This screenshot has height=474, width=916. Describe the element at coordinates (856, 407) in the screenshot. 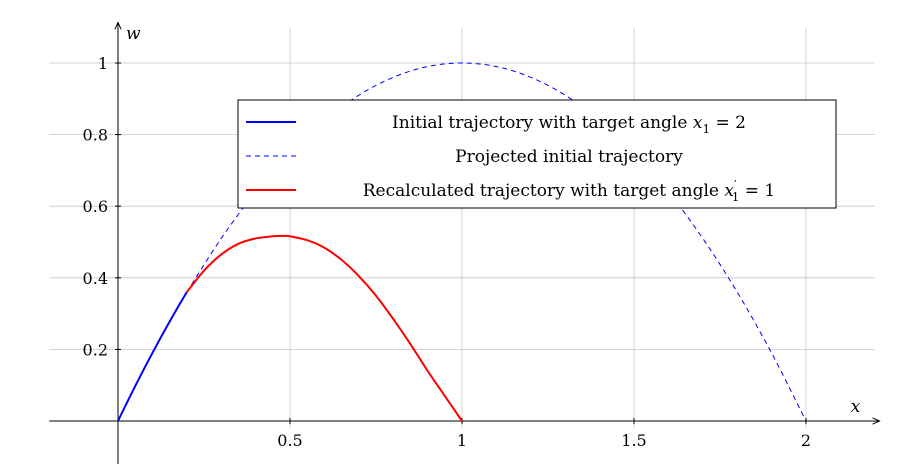

I see `x-axis-label: x` at that location.